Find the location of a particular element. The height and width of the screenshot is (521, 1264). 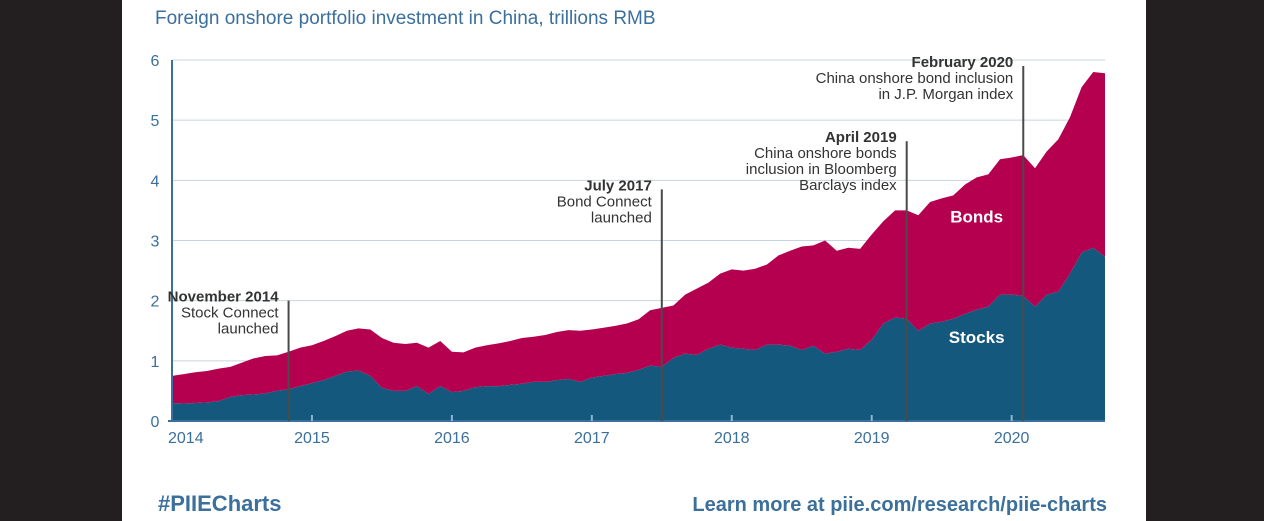

x-tick-label-2015: 2015 is located at coordinates (312, 438).